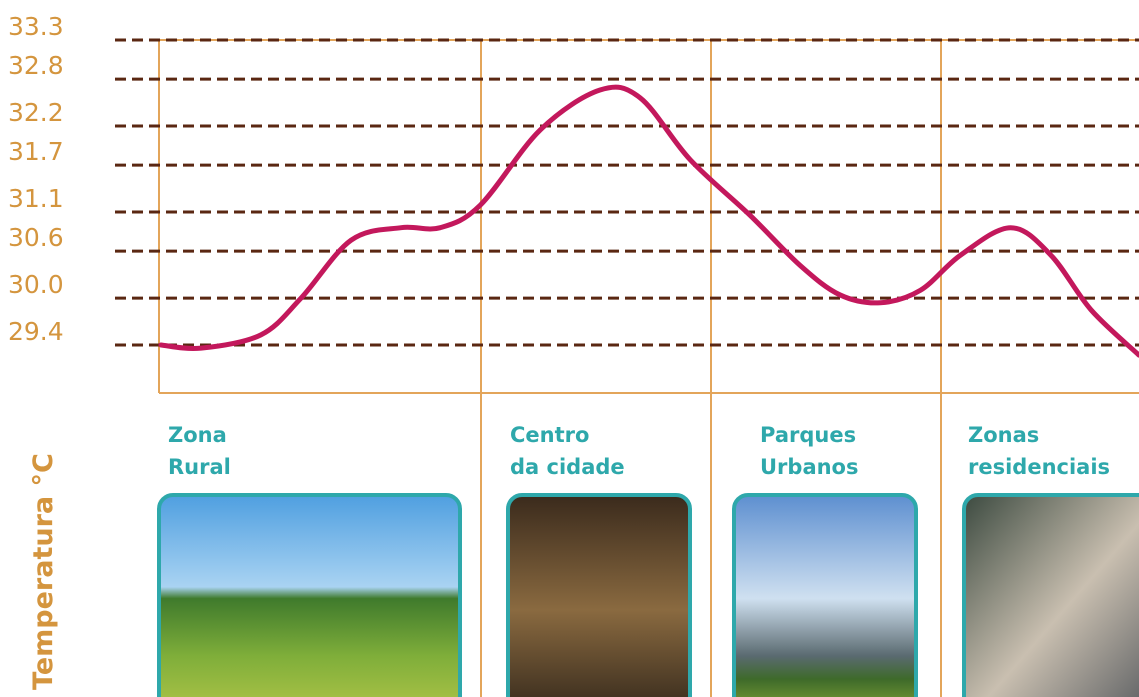 The width and height of the screenshot is (1139, 697). Describe the element at coordinates (36, 237) in the screenshot. I see `y-tick-label: 30.6` at that location.